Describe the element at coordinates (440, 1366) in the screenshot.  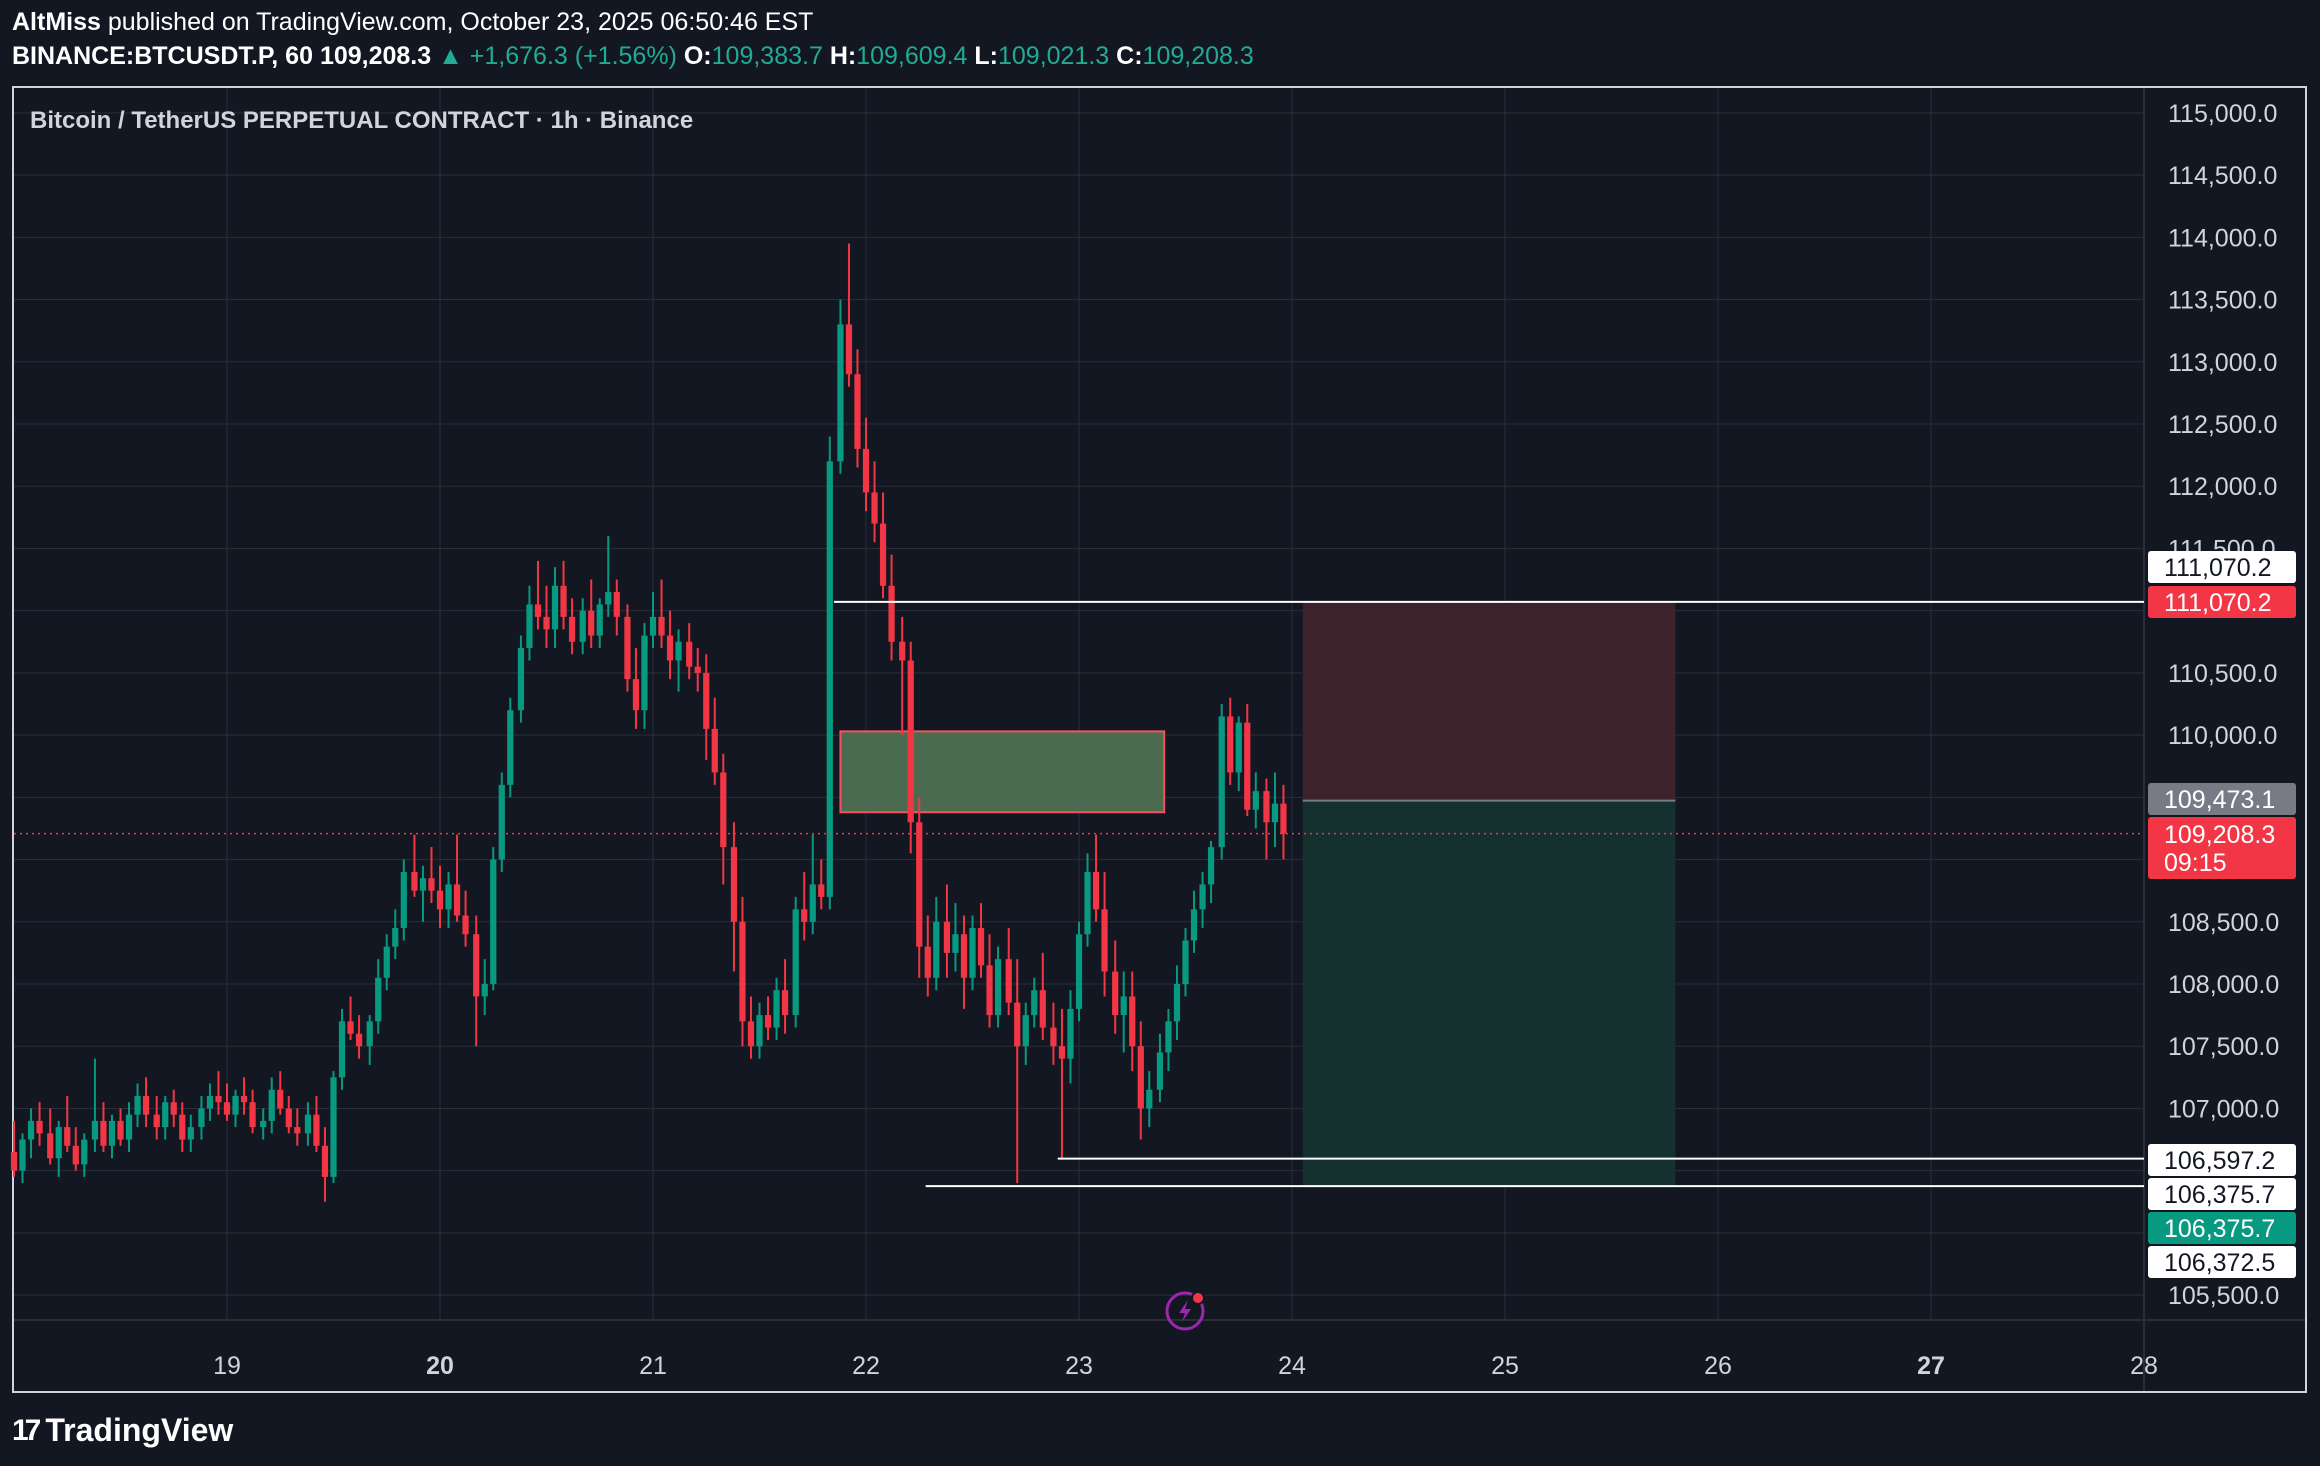
I see `x-tick-label: 20` at that location.